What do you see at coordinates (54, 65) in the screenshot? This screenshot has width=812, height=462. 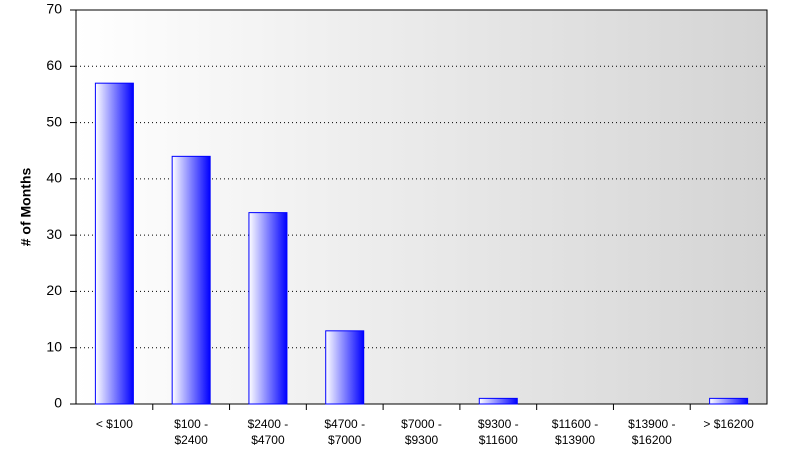 I see `y-tick-label: 60` at bounding box center [54, 65].